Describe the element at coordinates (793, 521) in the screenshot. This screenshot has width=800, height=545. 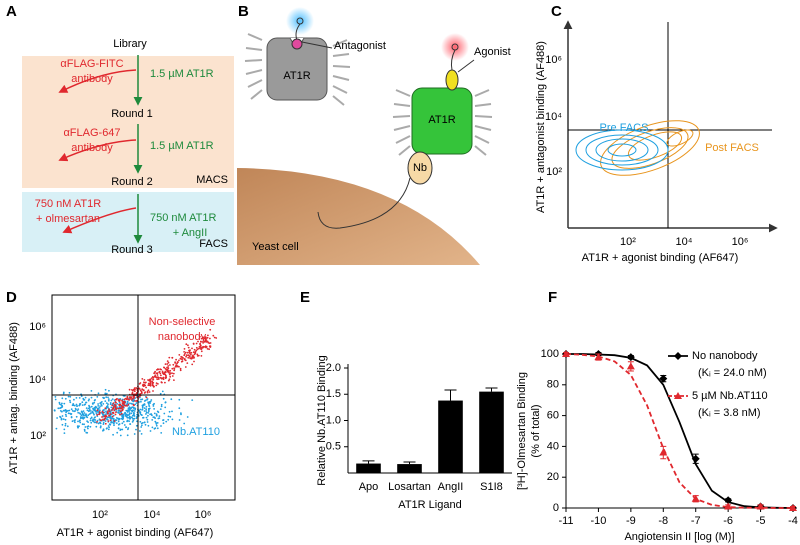
I see `x-tick-label: -4` at that location.